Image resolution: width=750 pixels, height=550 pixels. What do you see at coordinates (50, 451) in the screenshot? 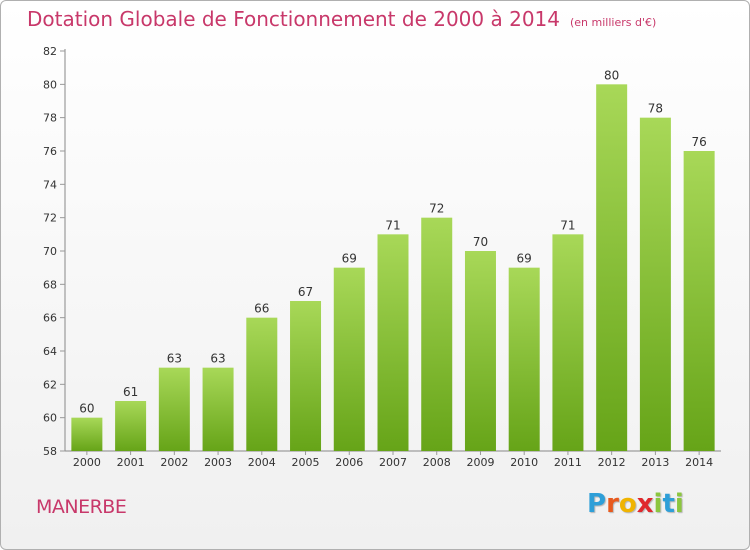
I see `y-tick-label: 58` at bounding box center [50, 451].